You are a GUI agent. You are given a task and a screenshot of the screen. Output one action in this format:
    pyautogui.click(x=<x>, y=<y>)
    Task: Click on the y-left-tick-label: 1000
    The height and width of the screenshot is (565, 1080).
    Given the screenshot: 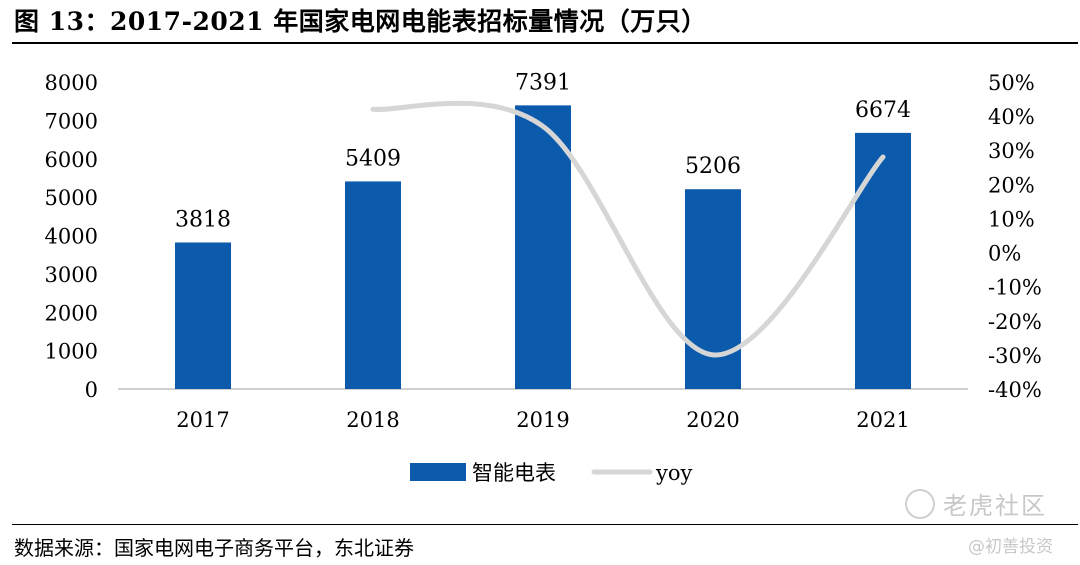 What is the action you would take?
    pyautogui.click(x=71, y=352)
    